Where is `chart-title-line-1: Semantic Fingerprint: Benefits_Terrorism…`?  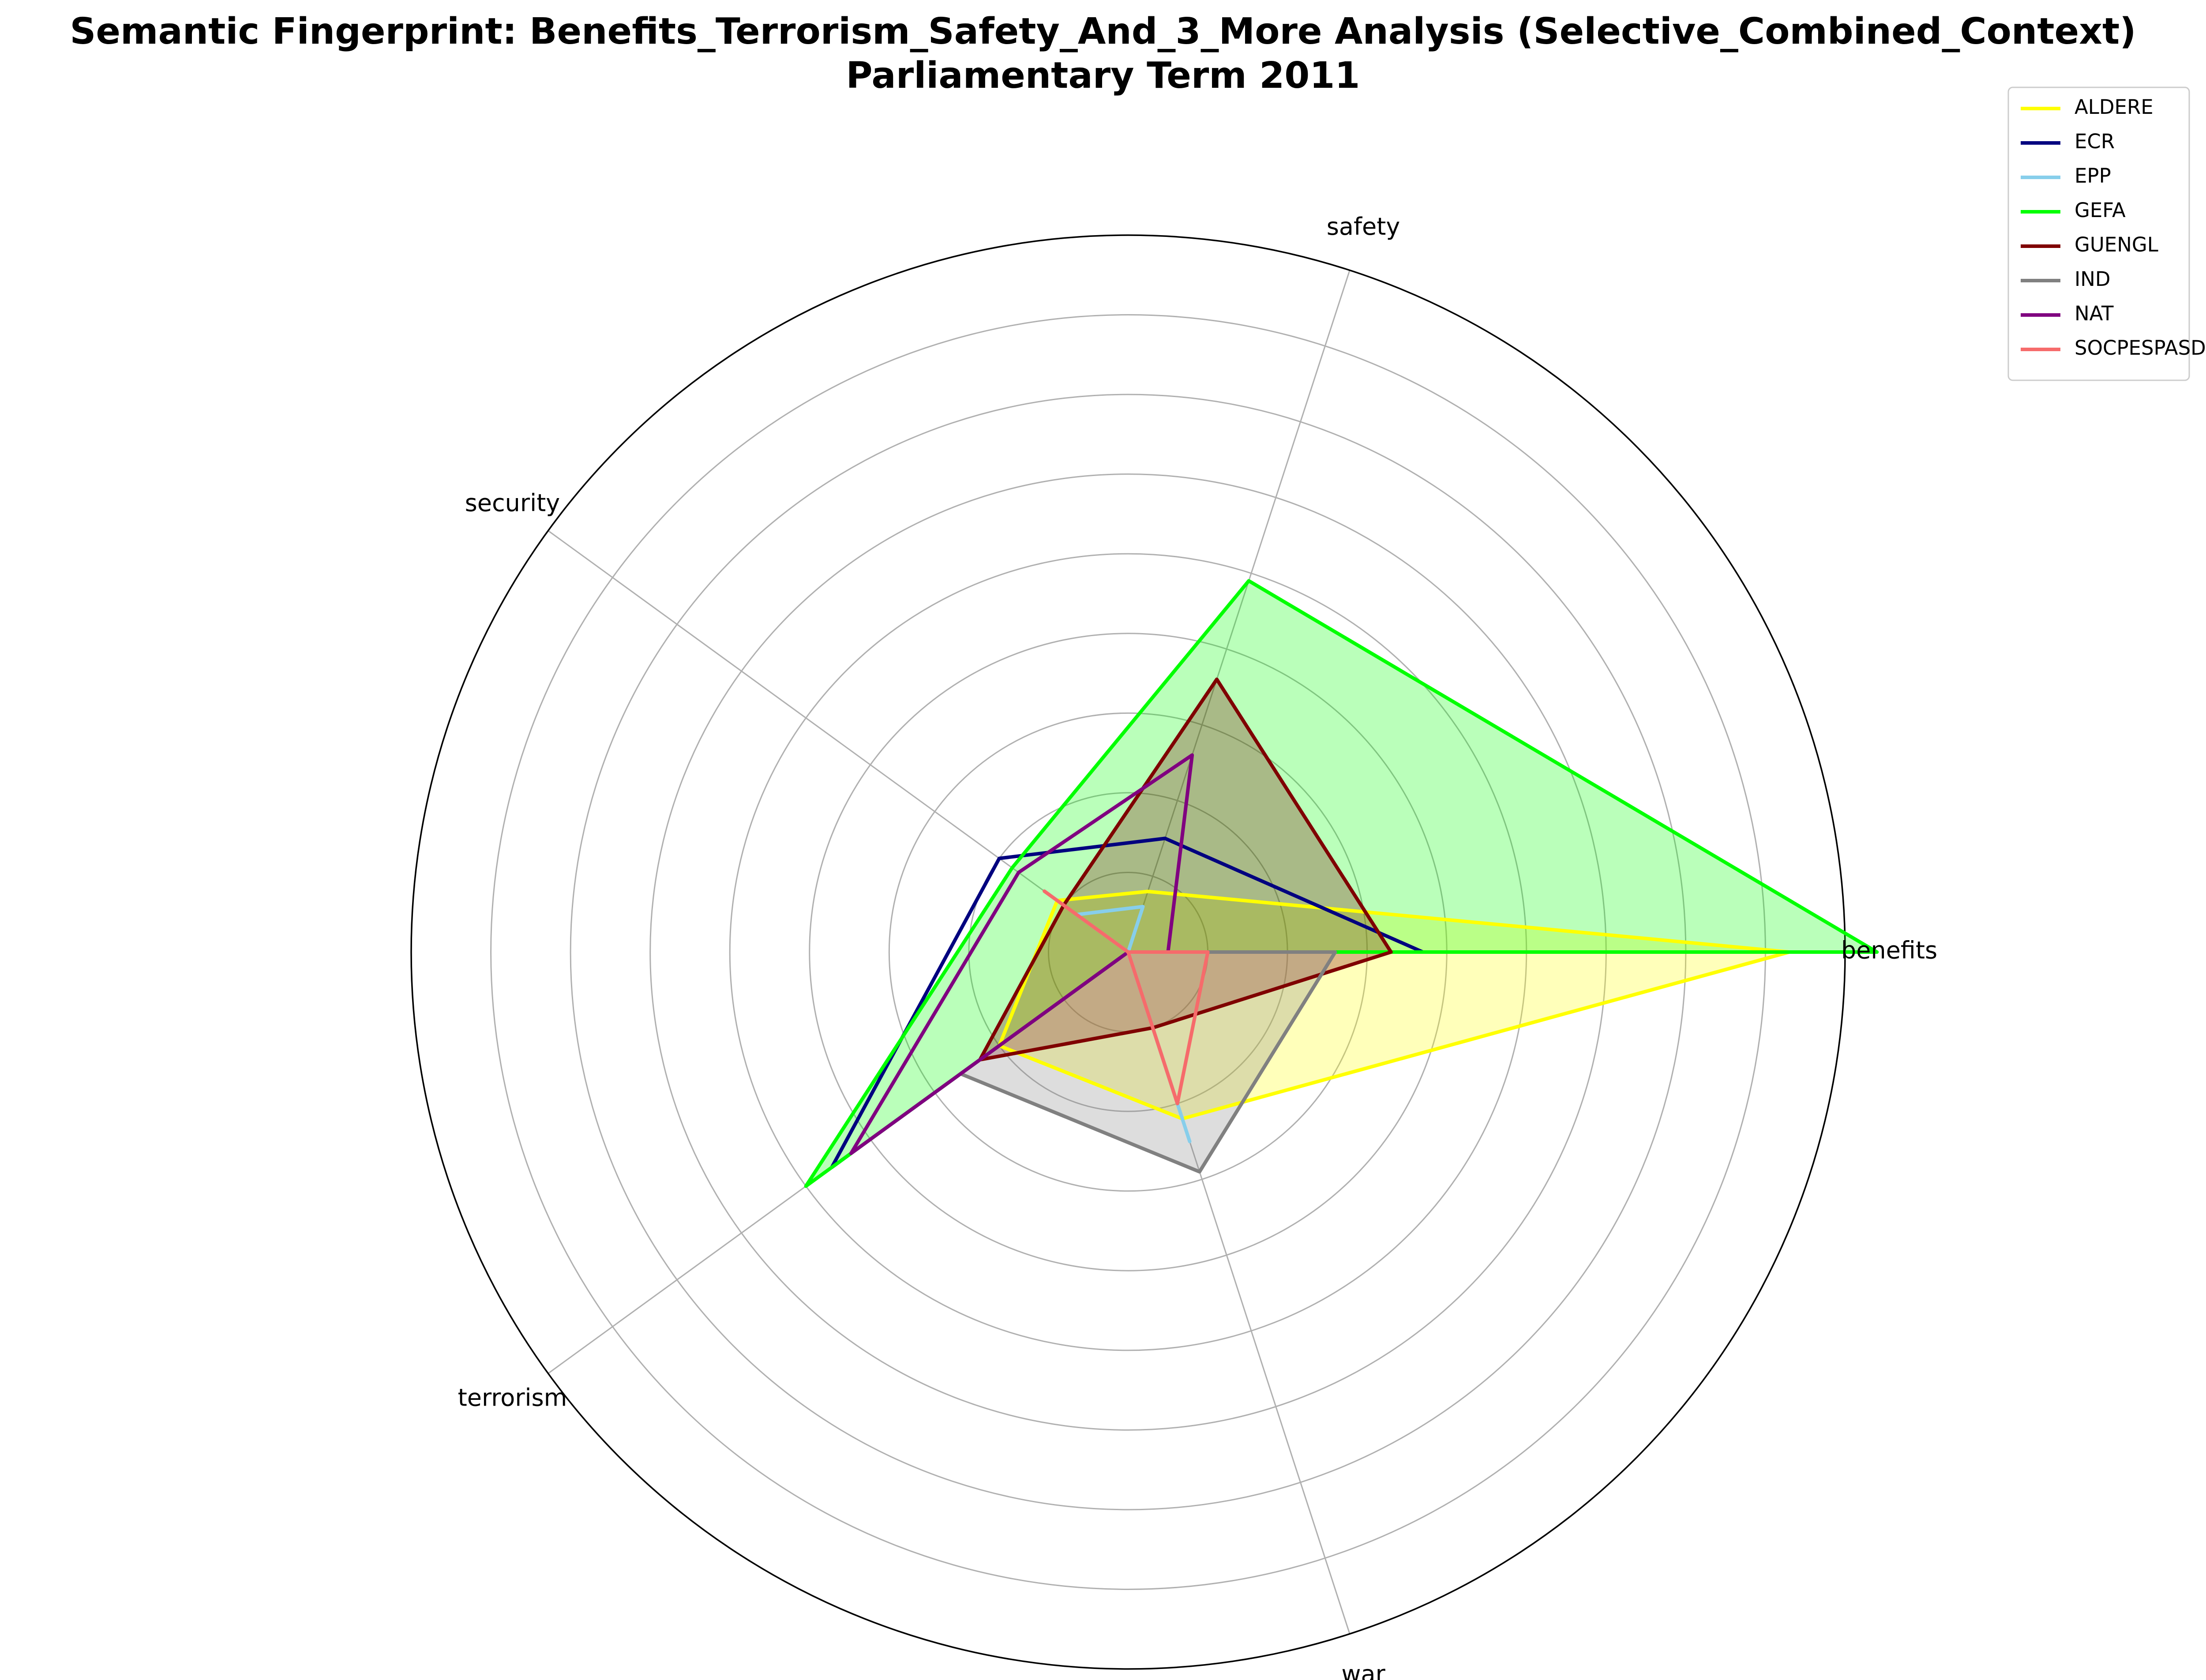
chart-title-line-1: Semantic Fingerprint: Benefits_Terrorism… is located at coordinates (1103, 31).